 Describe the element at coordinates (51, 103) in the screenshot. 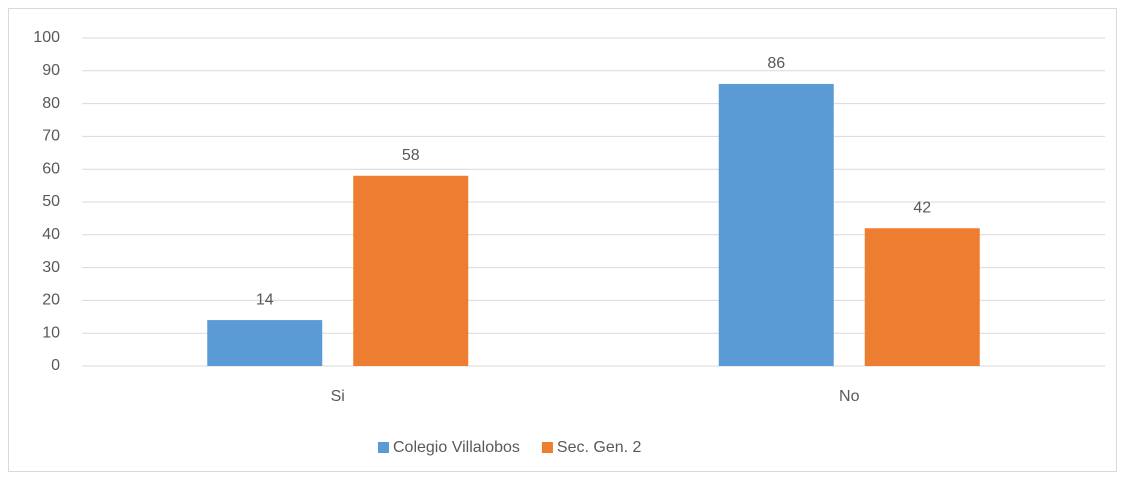

I see `y-tick-label: 80` at that location.